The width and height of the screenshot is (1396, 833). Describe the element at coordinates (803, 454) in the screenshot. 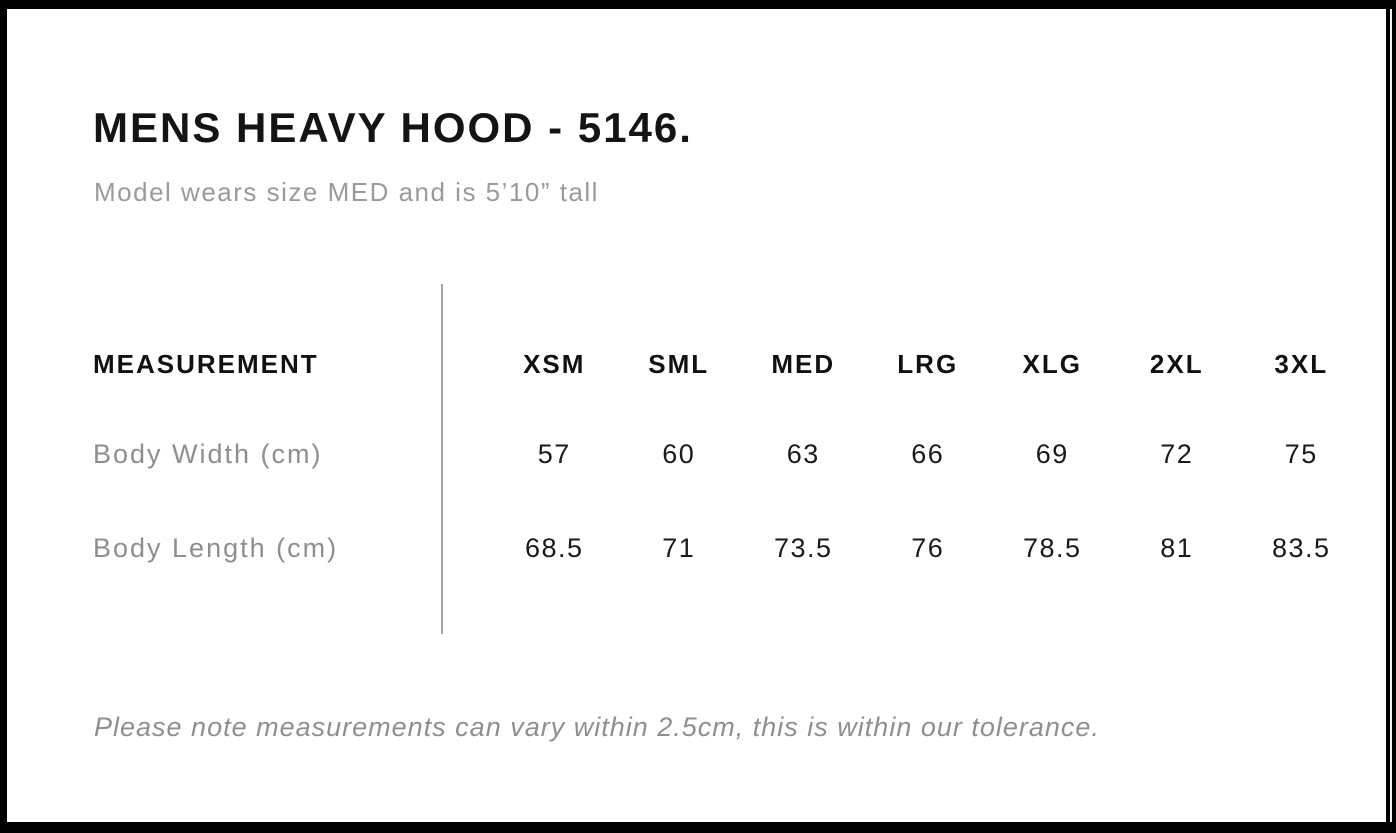

I see `measurement-value: 63` at that location.